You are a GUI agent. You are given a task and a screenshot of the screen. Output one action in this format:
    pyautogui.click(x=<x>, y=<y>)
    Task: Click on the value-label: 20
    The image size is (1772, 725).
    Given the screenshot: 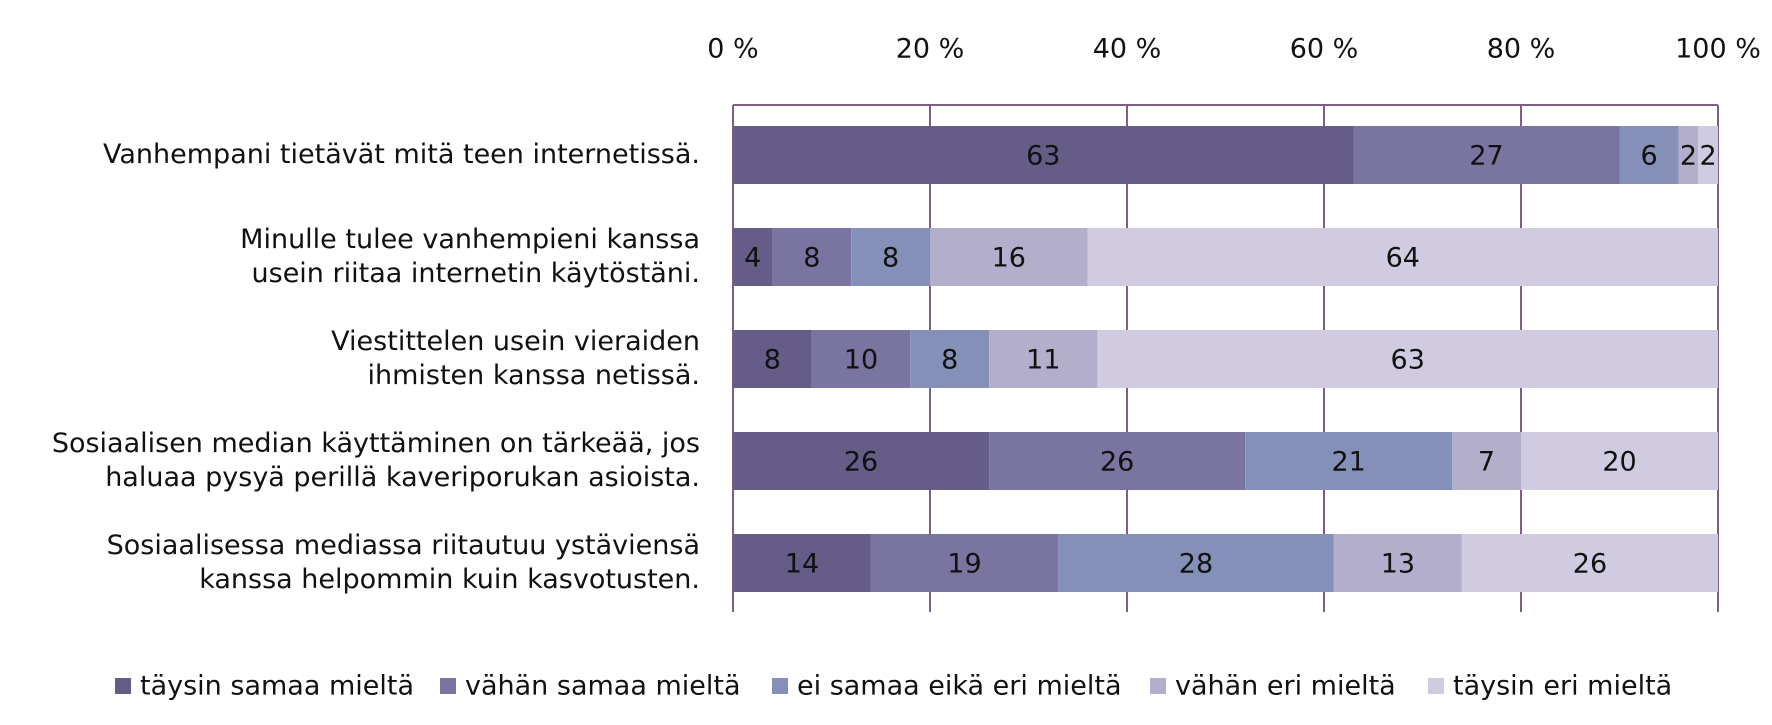 What is the action you would take?
    pyautogui.click(x=1619, y=462)
    